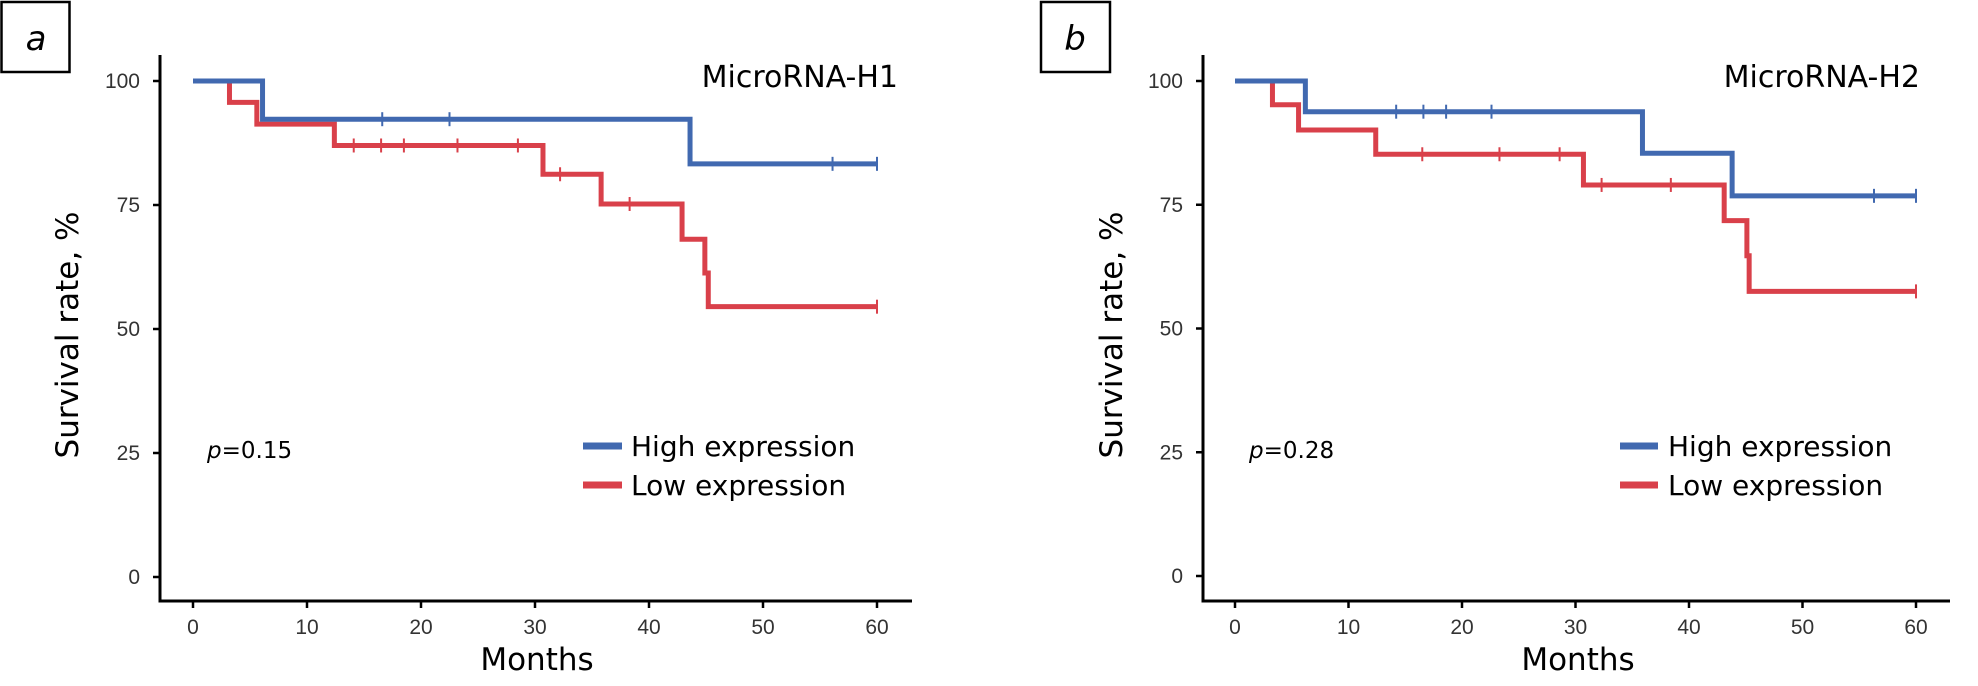 The image size is (1978, 686). I want to click on chart-title: MicroRNA-H1, so click(800, 77).